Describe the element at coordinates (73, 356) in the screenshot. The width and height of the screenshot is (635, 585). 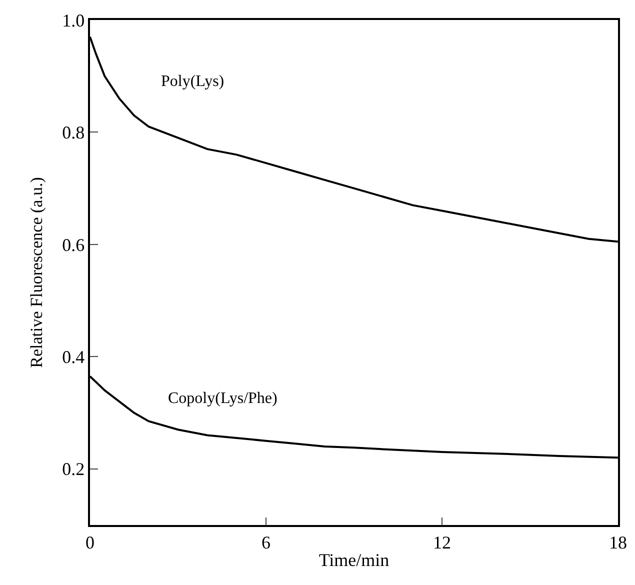
I see `y-tick-label: 0.4` at that location.